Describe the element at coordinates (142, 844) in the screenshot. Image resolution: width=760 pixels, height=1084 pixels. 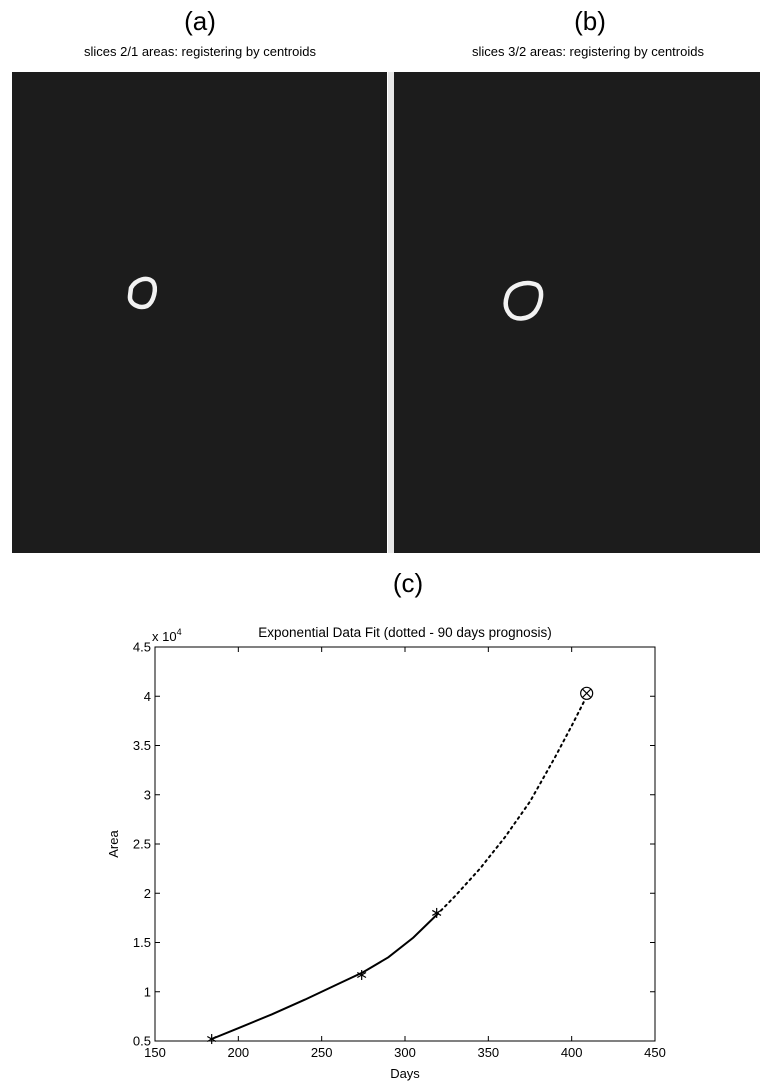
I see `y-tick-label: 2.5` at that location.